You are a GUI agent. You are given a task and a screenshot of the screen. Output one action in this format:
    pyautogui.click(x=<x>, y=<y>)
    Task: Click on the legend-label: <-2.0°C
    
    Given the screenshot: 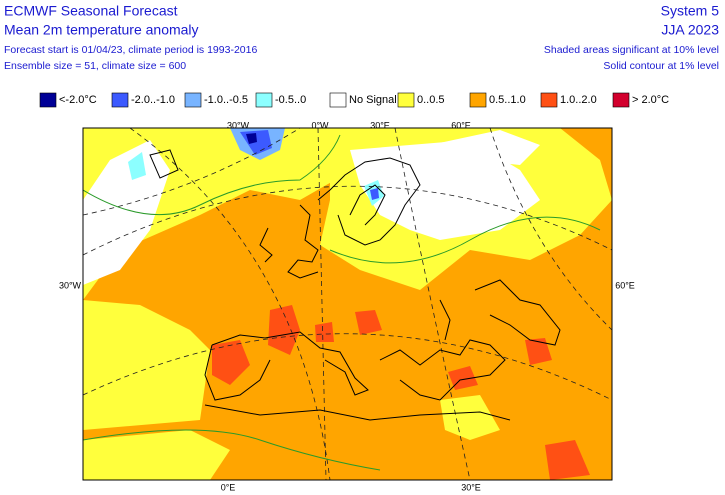 What is the action you would take?
    pyautogui.click(x=78, y=100)
    